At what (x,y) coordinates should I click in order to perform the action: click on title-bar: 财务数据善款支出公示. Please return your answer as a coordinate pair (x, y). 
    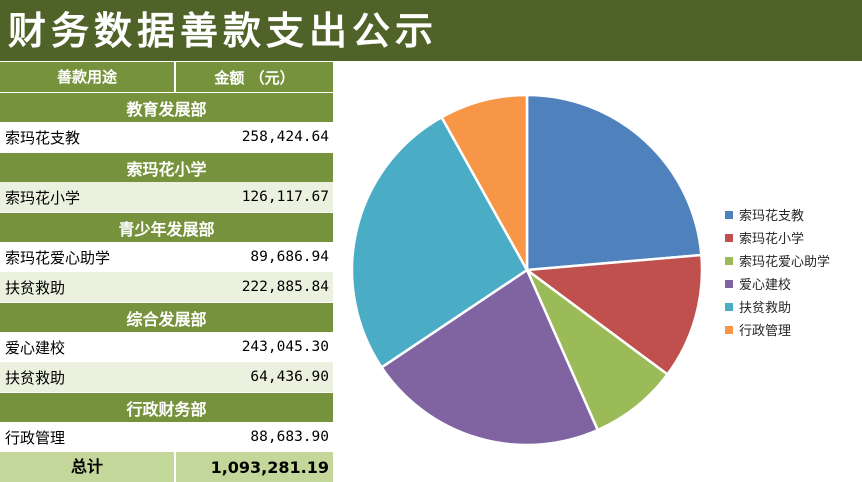
    Looking at the image, I should click on (431, 30).